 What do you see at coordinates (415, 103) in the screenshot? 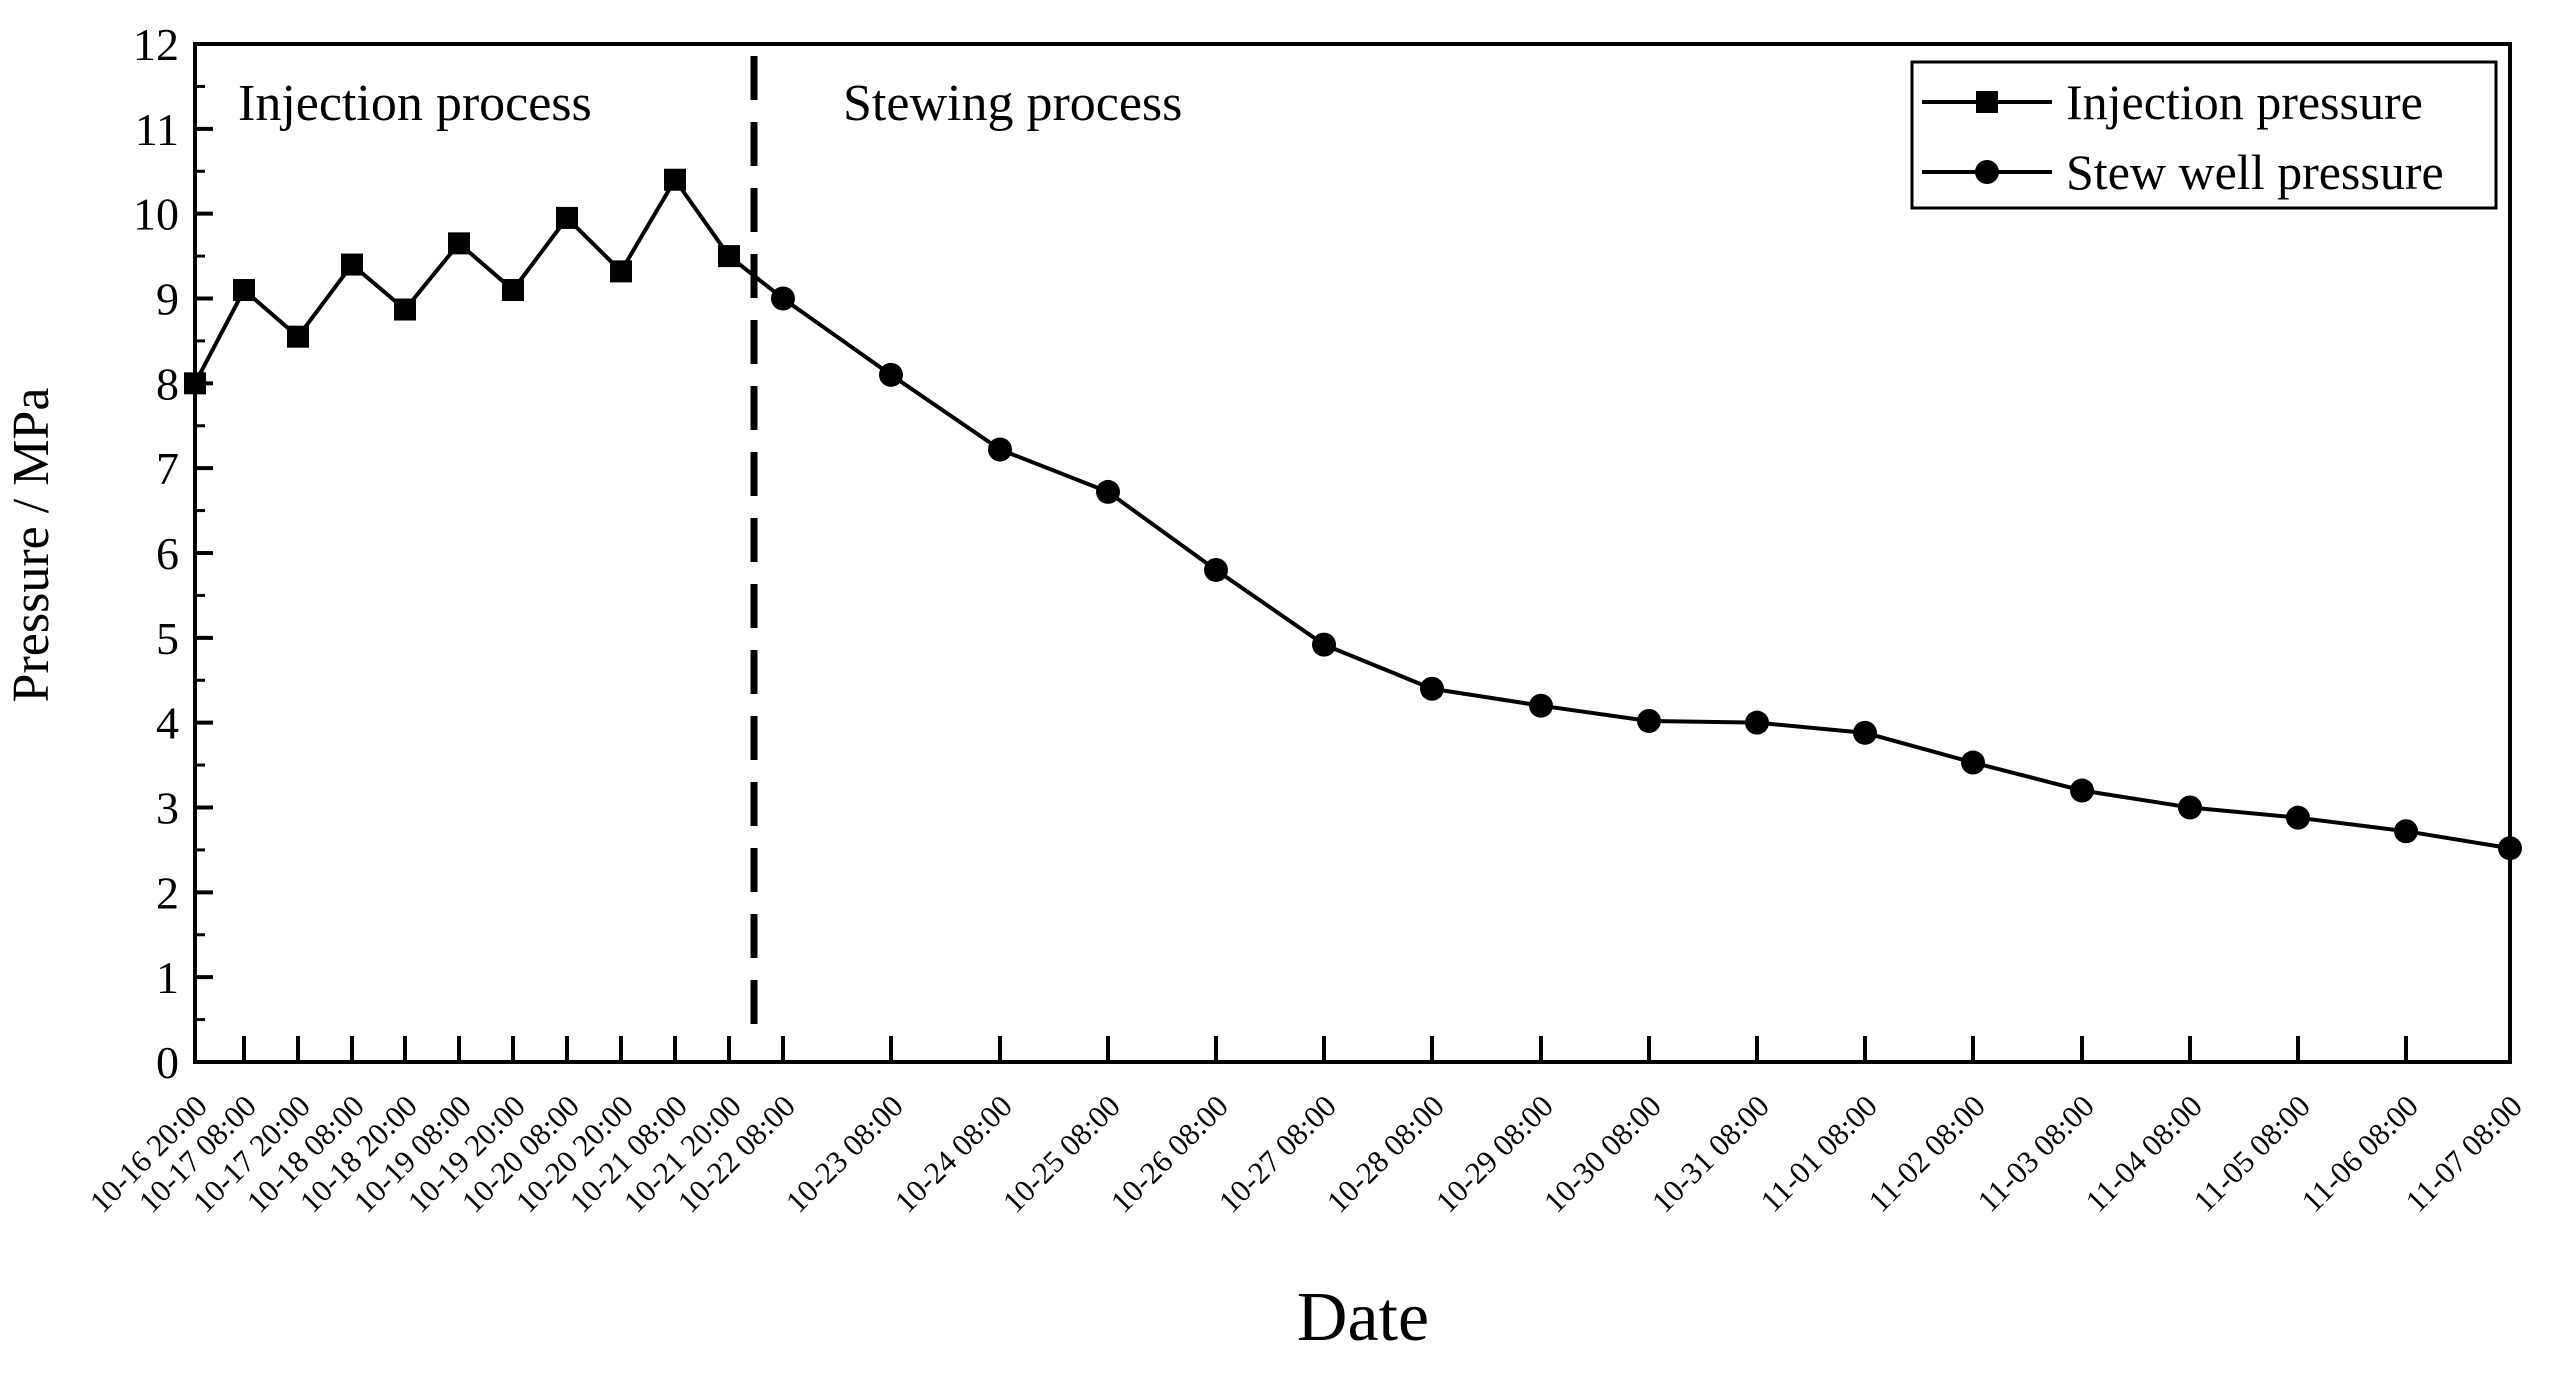
I see `injection-process-label: Injection process` at bounding box center [415, 103].